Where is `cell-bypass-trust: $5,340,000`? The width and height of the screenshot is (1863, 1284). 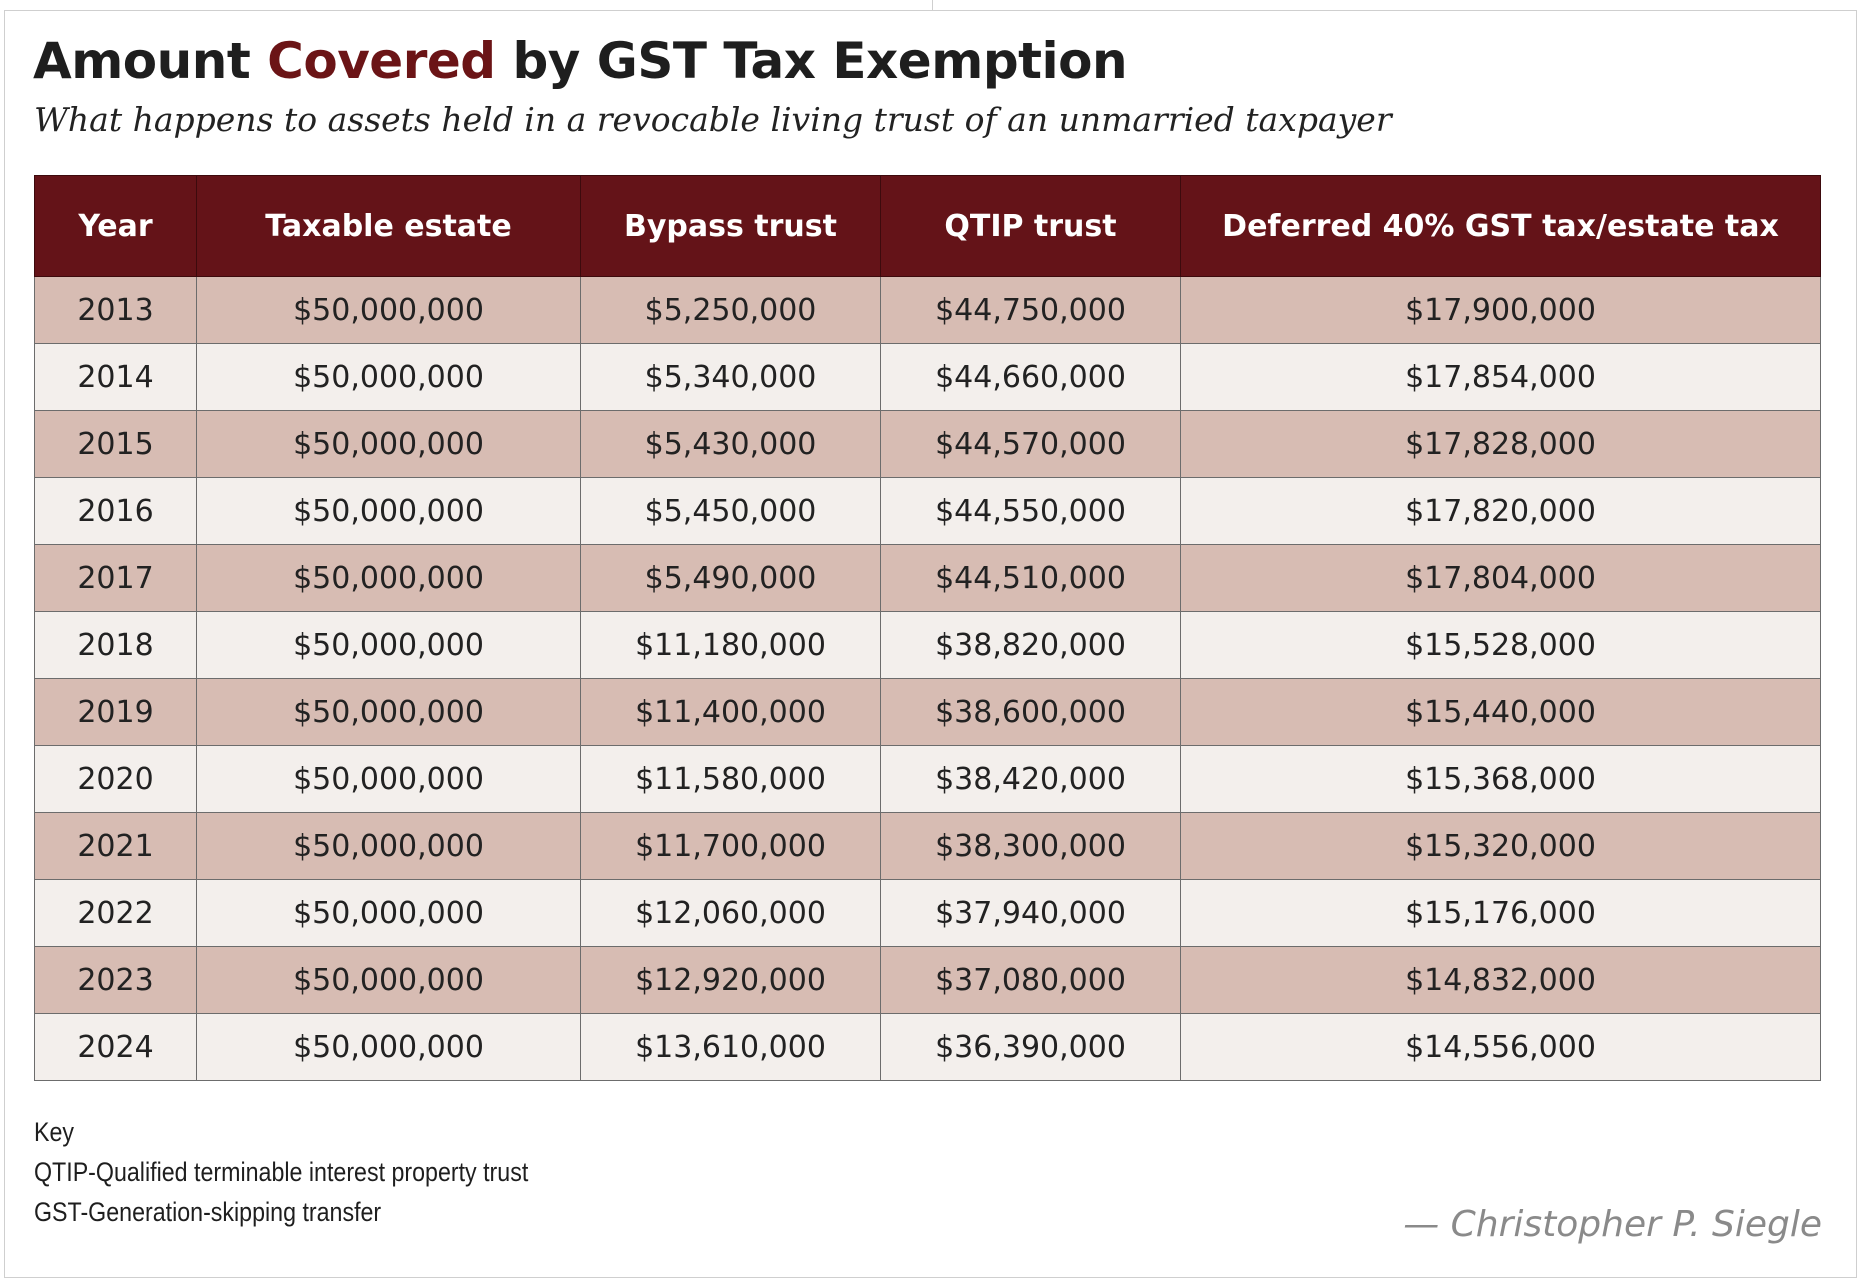
cell-bypass-trust: $5,340,000 is located at coordinates (730, 377).